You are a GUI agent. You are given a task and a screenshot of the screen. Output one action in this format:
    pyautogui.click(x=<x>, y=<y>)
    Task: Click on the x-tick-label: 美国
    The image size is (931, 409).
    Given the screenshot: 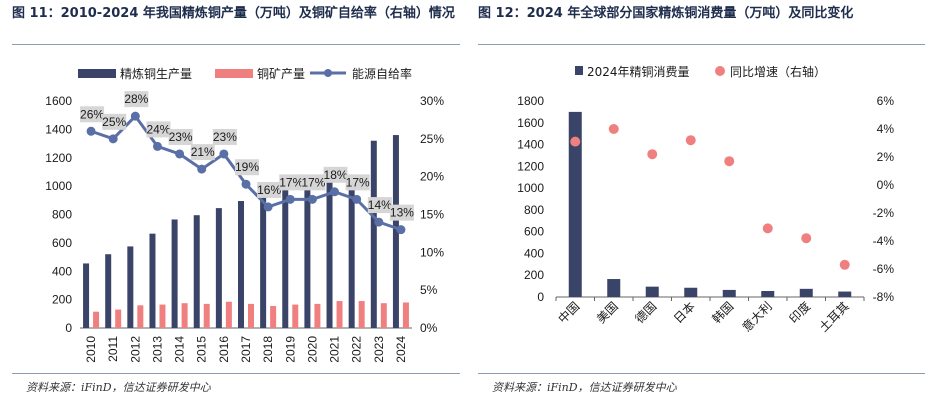 What is the action you would take?
    pyautogui.click(x=607, y=312)
    